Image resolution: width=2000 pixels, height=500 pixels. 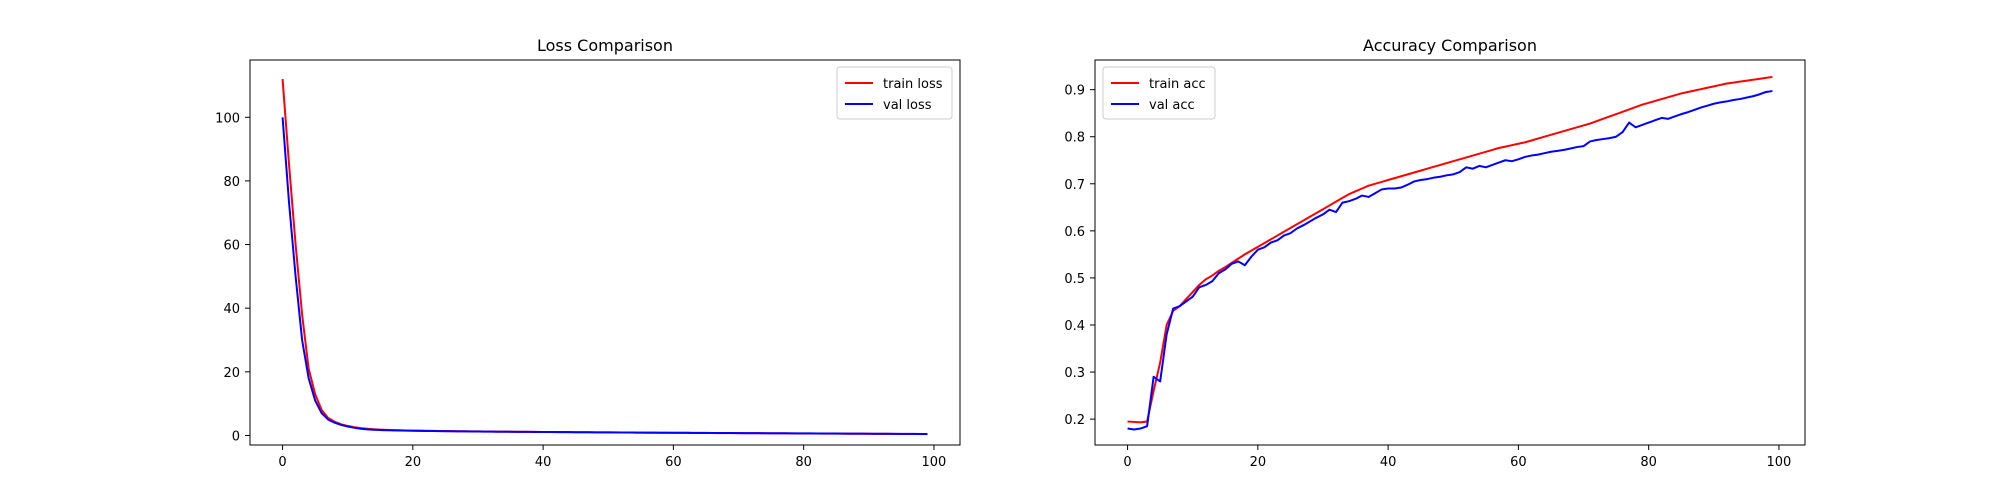 I want to click on y-tick-label: 0.8, so click(x=1074, y=138).